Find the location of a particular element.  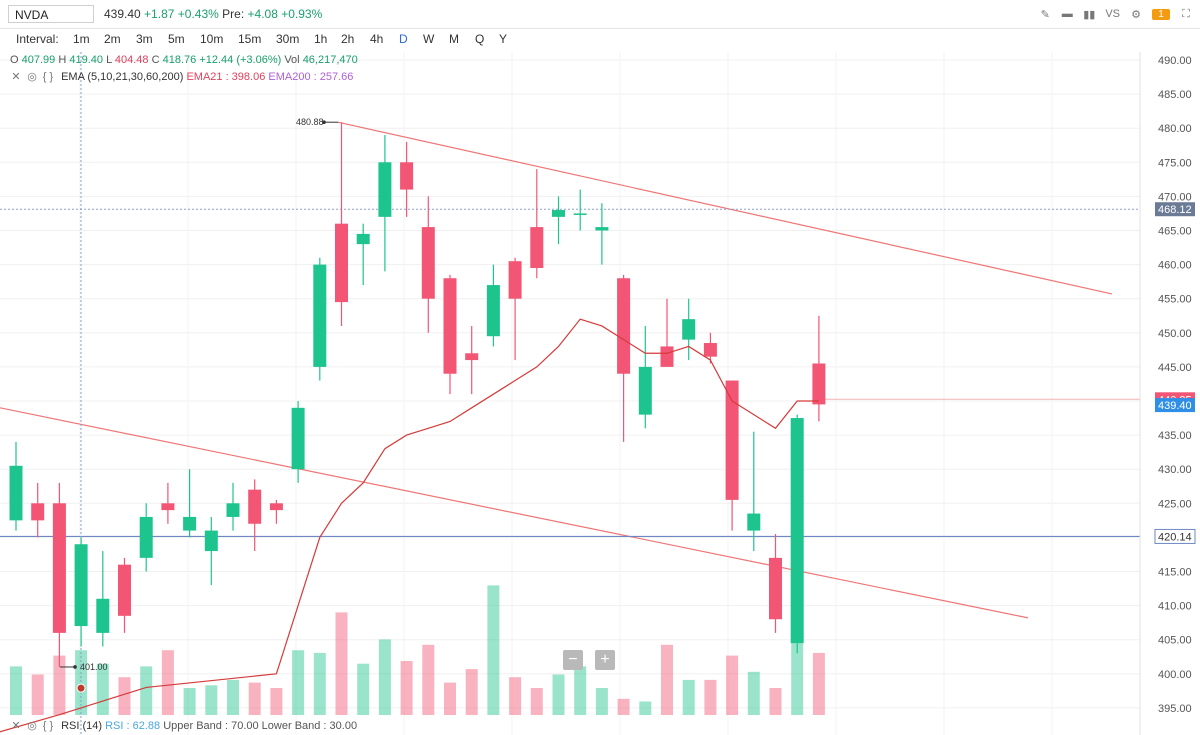

quote-summary: 439.40 +1.87 +0.43% Pre: +4.08 +0.93% is located at coordinates (213, 14).